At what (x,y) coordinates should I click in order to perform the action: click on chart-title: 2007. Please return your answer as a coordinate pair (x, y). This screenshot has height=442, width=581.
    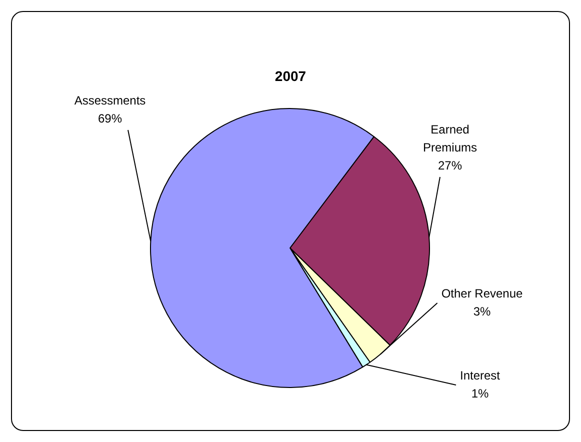
    Looking at the image, I should click on (290, 76).